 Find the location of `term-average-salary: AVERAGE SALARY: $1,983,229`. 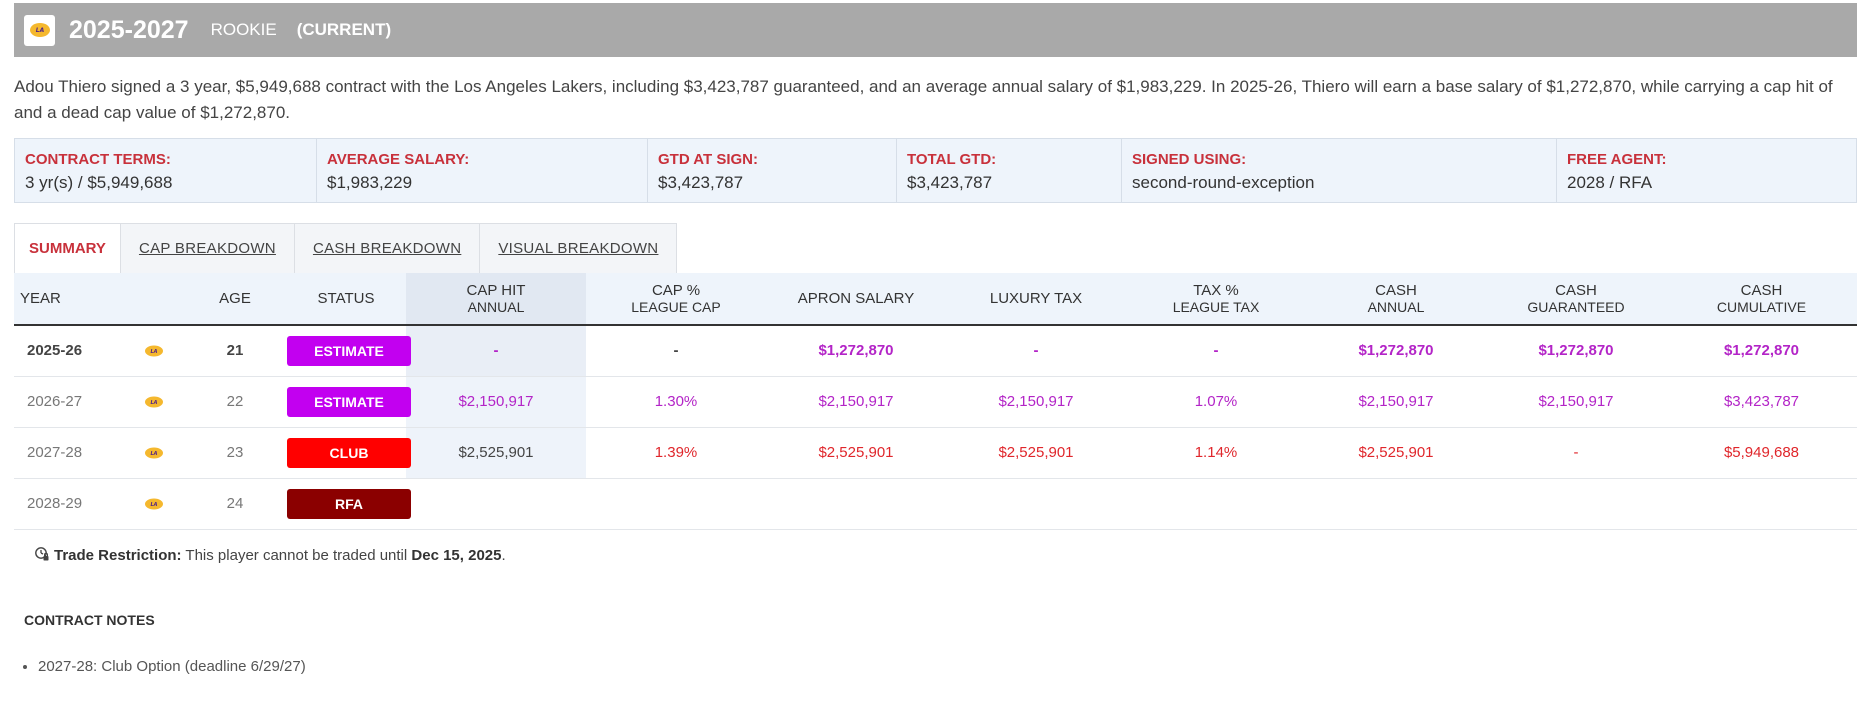

term-average-salary: AVERAGE SALARY: $1,983,229 is located at coordinates (482, 170).